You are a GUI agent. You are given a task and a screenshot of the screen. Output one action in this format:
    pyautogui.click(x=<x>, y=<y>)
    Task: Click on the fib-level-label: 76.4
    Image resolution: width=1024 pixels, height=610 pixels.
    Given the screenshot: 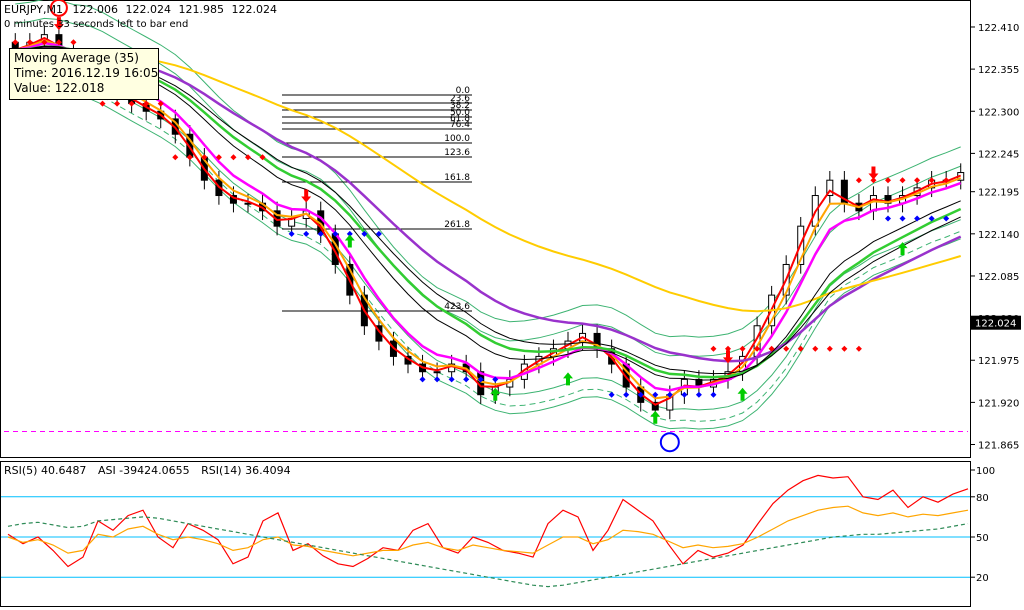 What is the action you would take?
    pyautogui.click(x=460, y=125)
    